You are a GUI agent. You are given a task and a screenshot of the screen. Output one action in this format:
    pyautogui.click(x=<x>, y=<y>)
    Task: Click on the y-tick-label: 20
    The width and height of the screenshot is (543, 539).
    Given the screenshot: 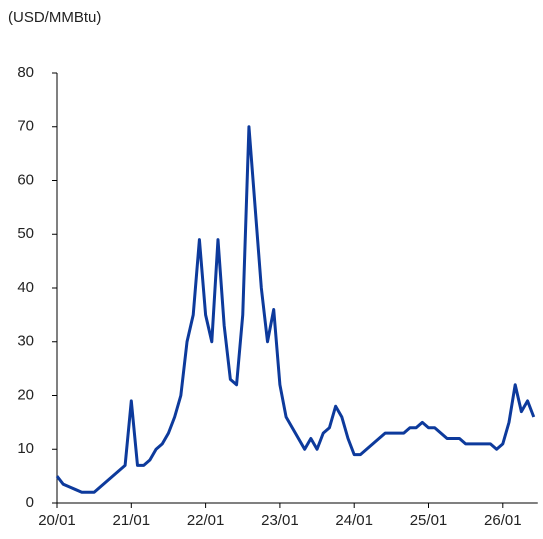 What is the action you would take?
    pyautogui.click(x=25, y=394)
    